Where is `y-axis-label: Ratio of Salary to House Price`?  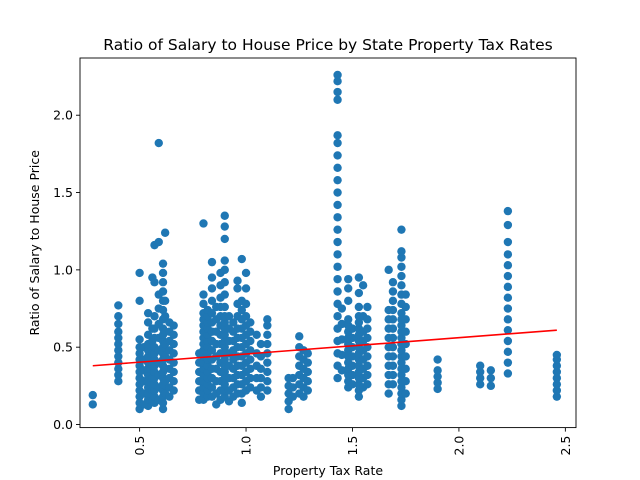 y-axis-label: Ratio of Salary to House Price is located at coordinates (34, 243).